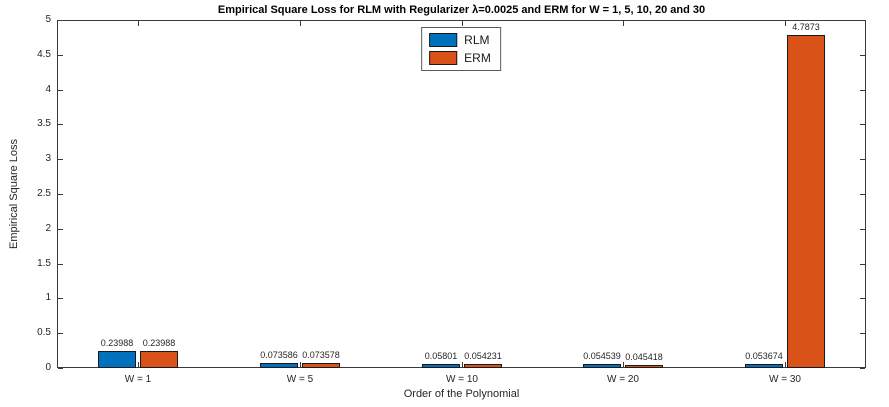 The height and width of the screenshot is (407, 889). Describe the element at coordinates (48, 158) in the screenshot. I see `y-tick-label: 3` at that location.